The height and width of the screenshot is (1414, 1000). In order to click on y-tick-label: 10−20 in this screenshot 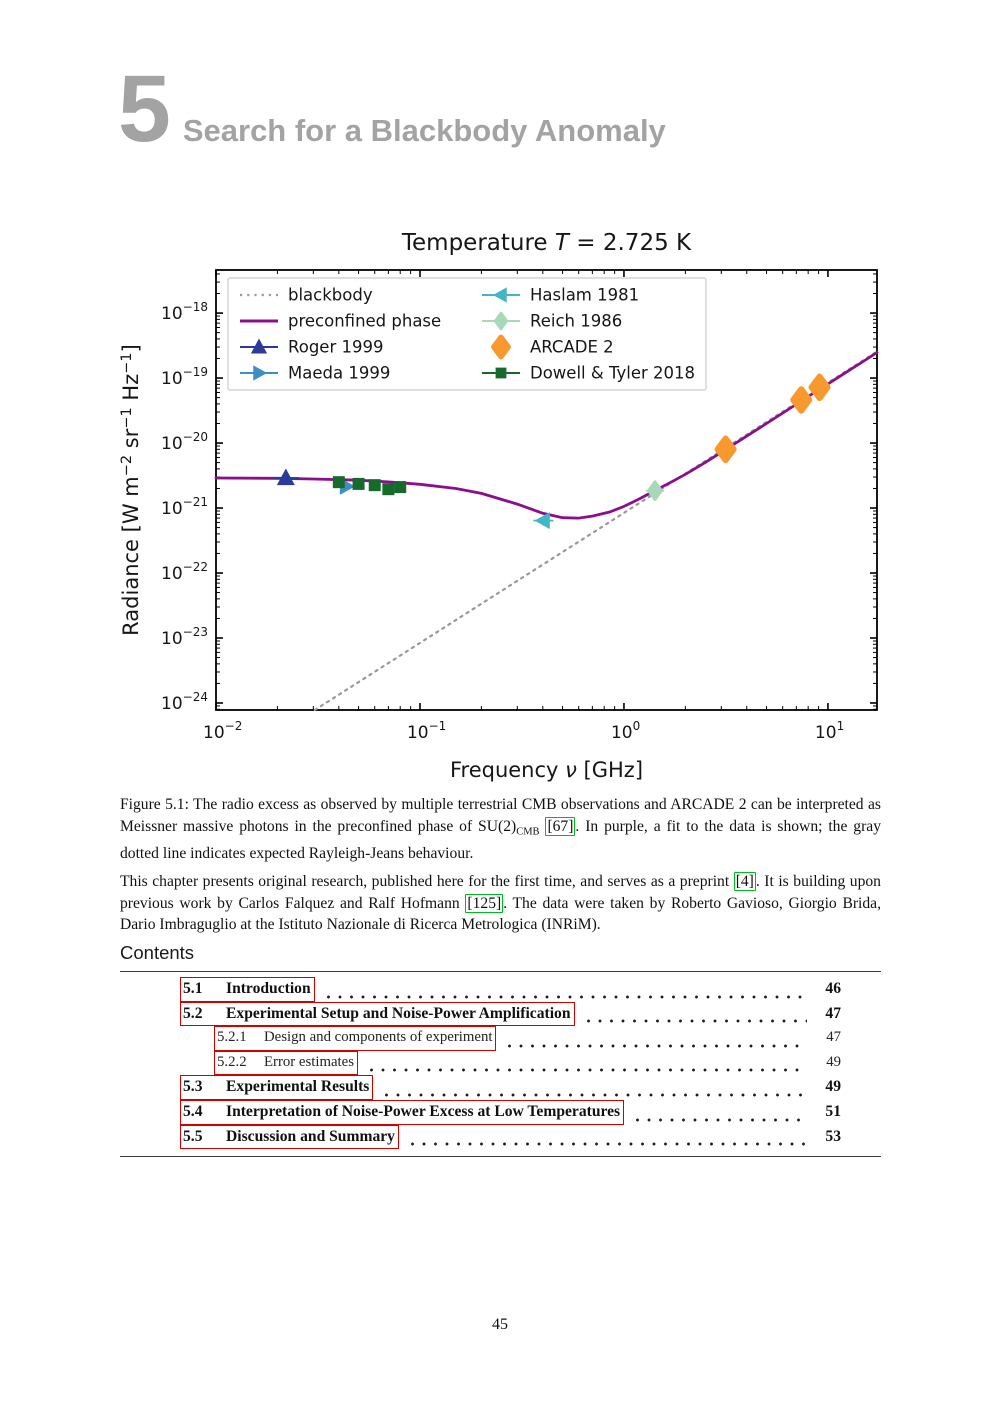, I will do `click(184, 442)`.